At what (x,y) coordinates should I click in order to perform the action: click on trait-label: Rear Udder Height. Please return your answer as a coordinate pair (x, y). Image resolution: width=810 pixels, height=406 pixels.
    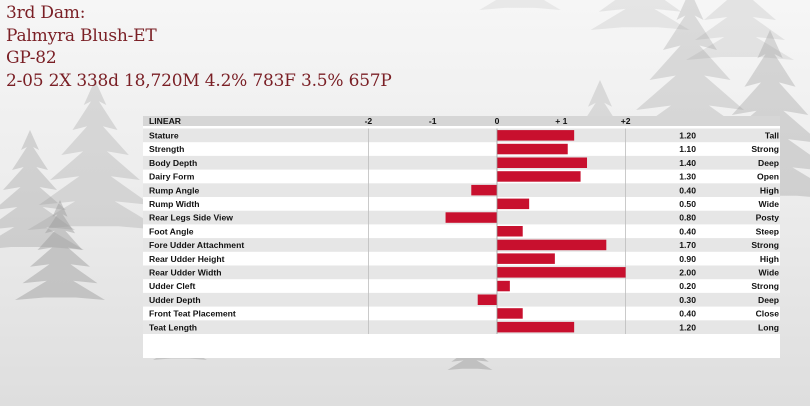
    Looking at the image, I should click on (187, 259).